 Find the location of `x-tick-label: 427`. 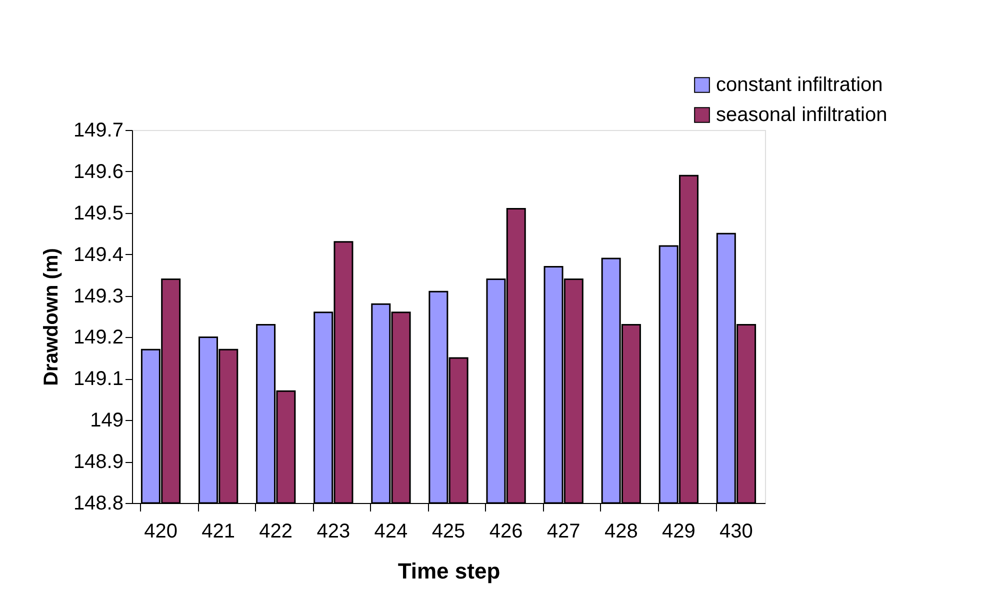

x-tick-label: 427 is located at coordinates (563, 531).